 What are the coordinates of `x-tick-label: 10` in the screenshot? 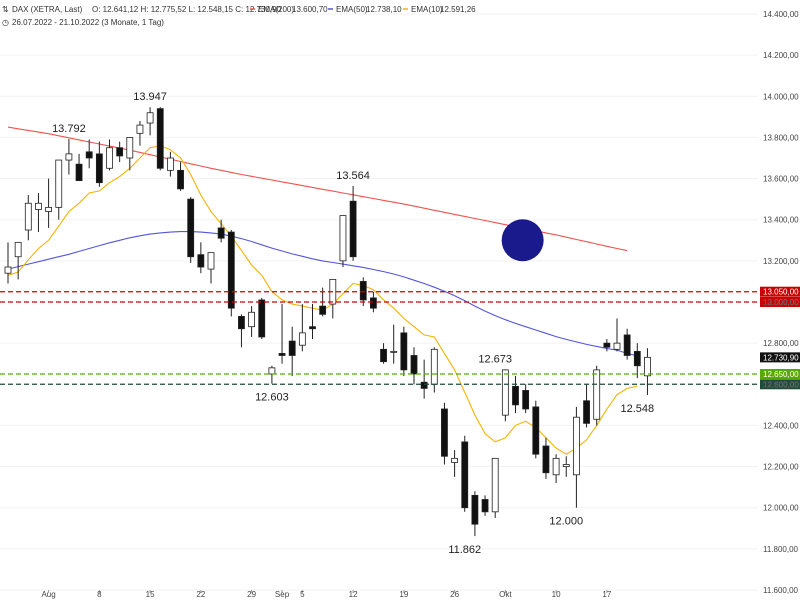 It's located at (556, 594).